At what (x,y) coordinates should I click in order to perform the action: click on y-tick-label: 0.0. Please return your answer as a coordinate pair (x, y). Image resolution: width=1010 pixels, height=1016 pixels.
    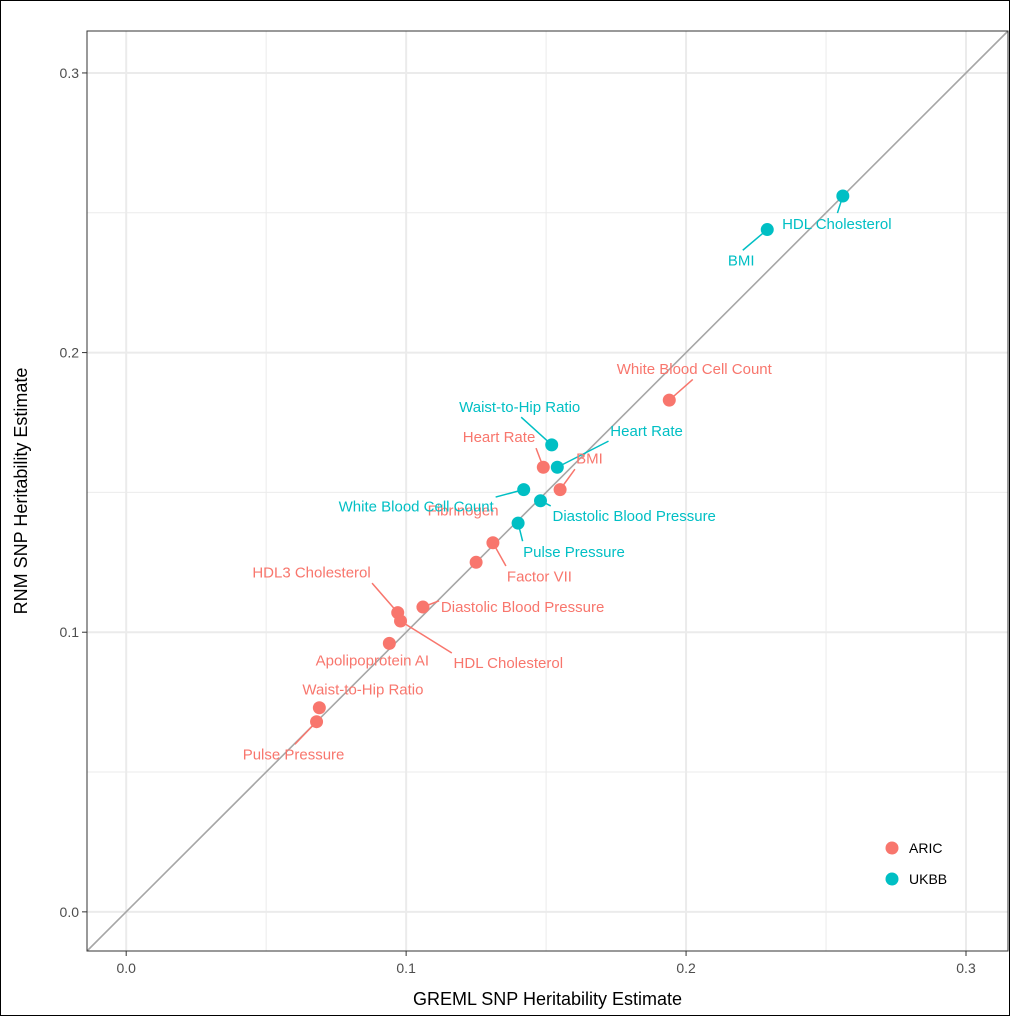
    Looking at the image, I should click on (70, 912).